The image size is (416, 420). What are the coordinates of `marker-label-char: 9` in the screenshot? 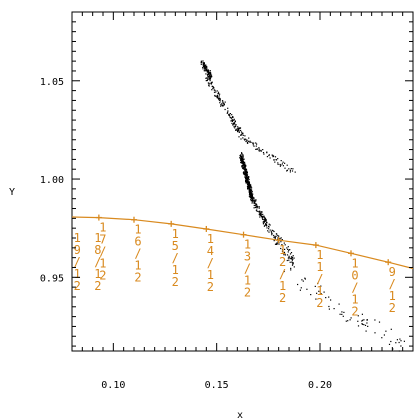 It's located at (392, 272).